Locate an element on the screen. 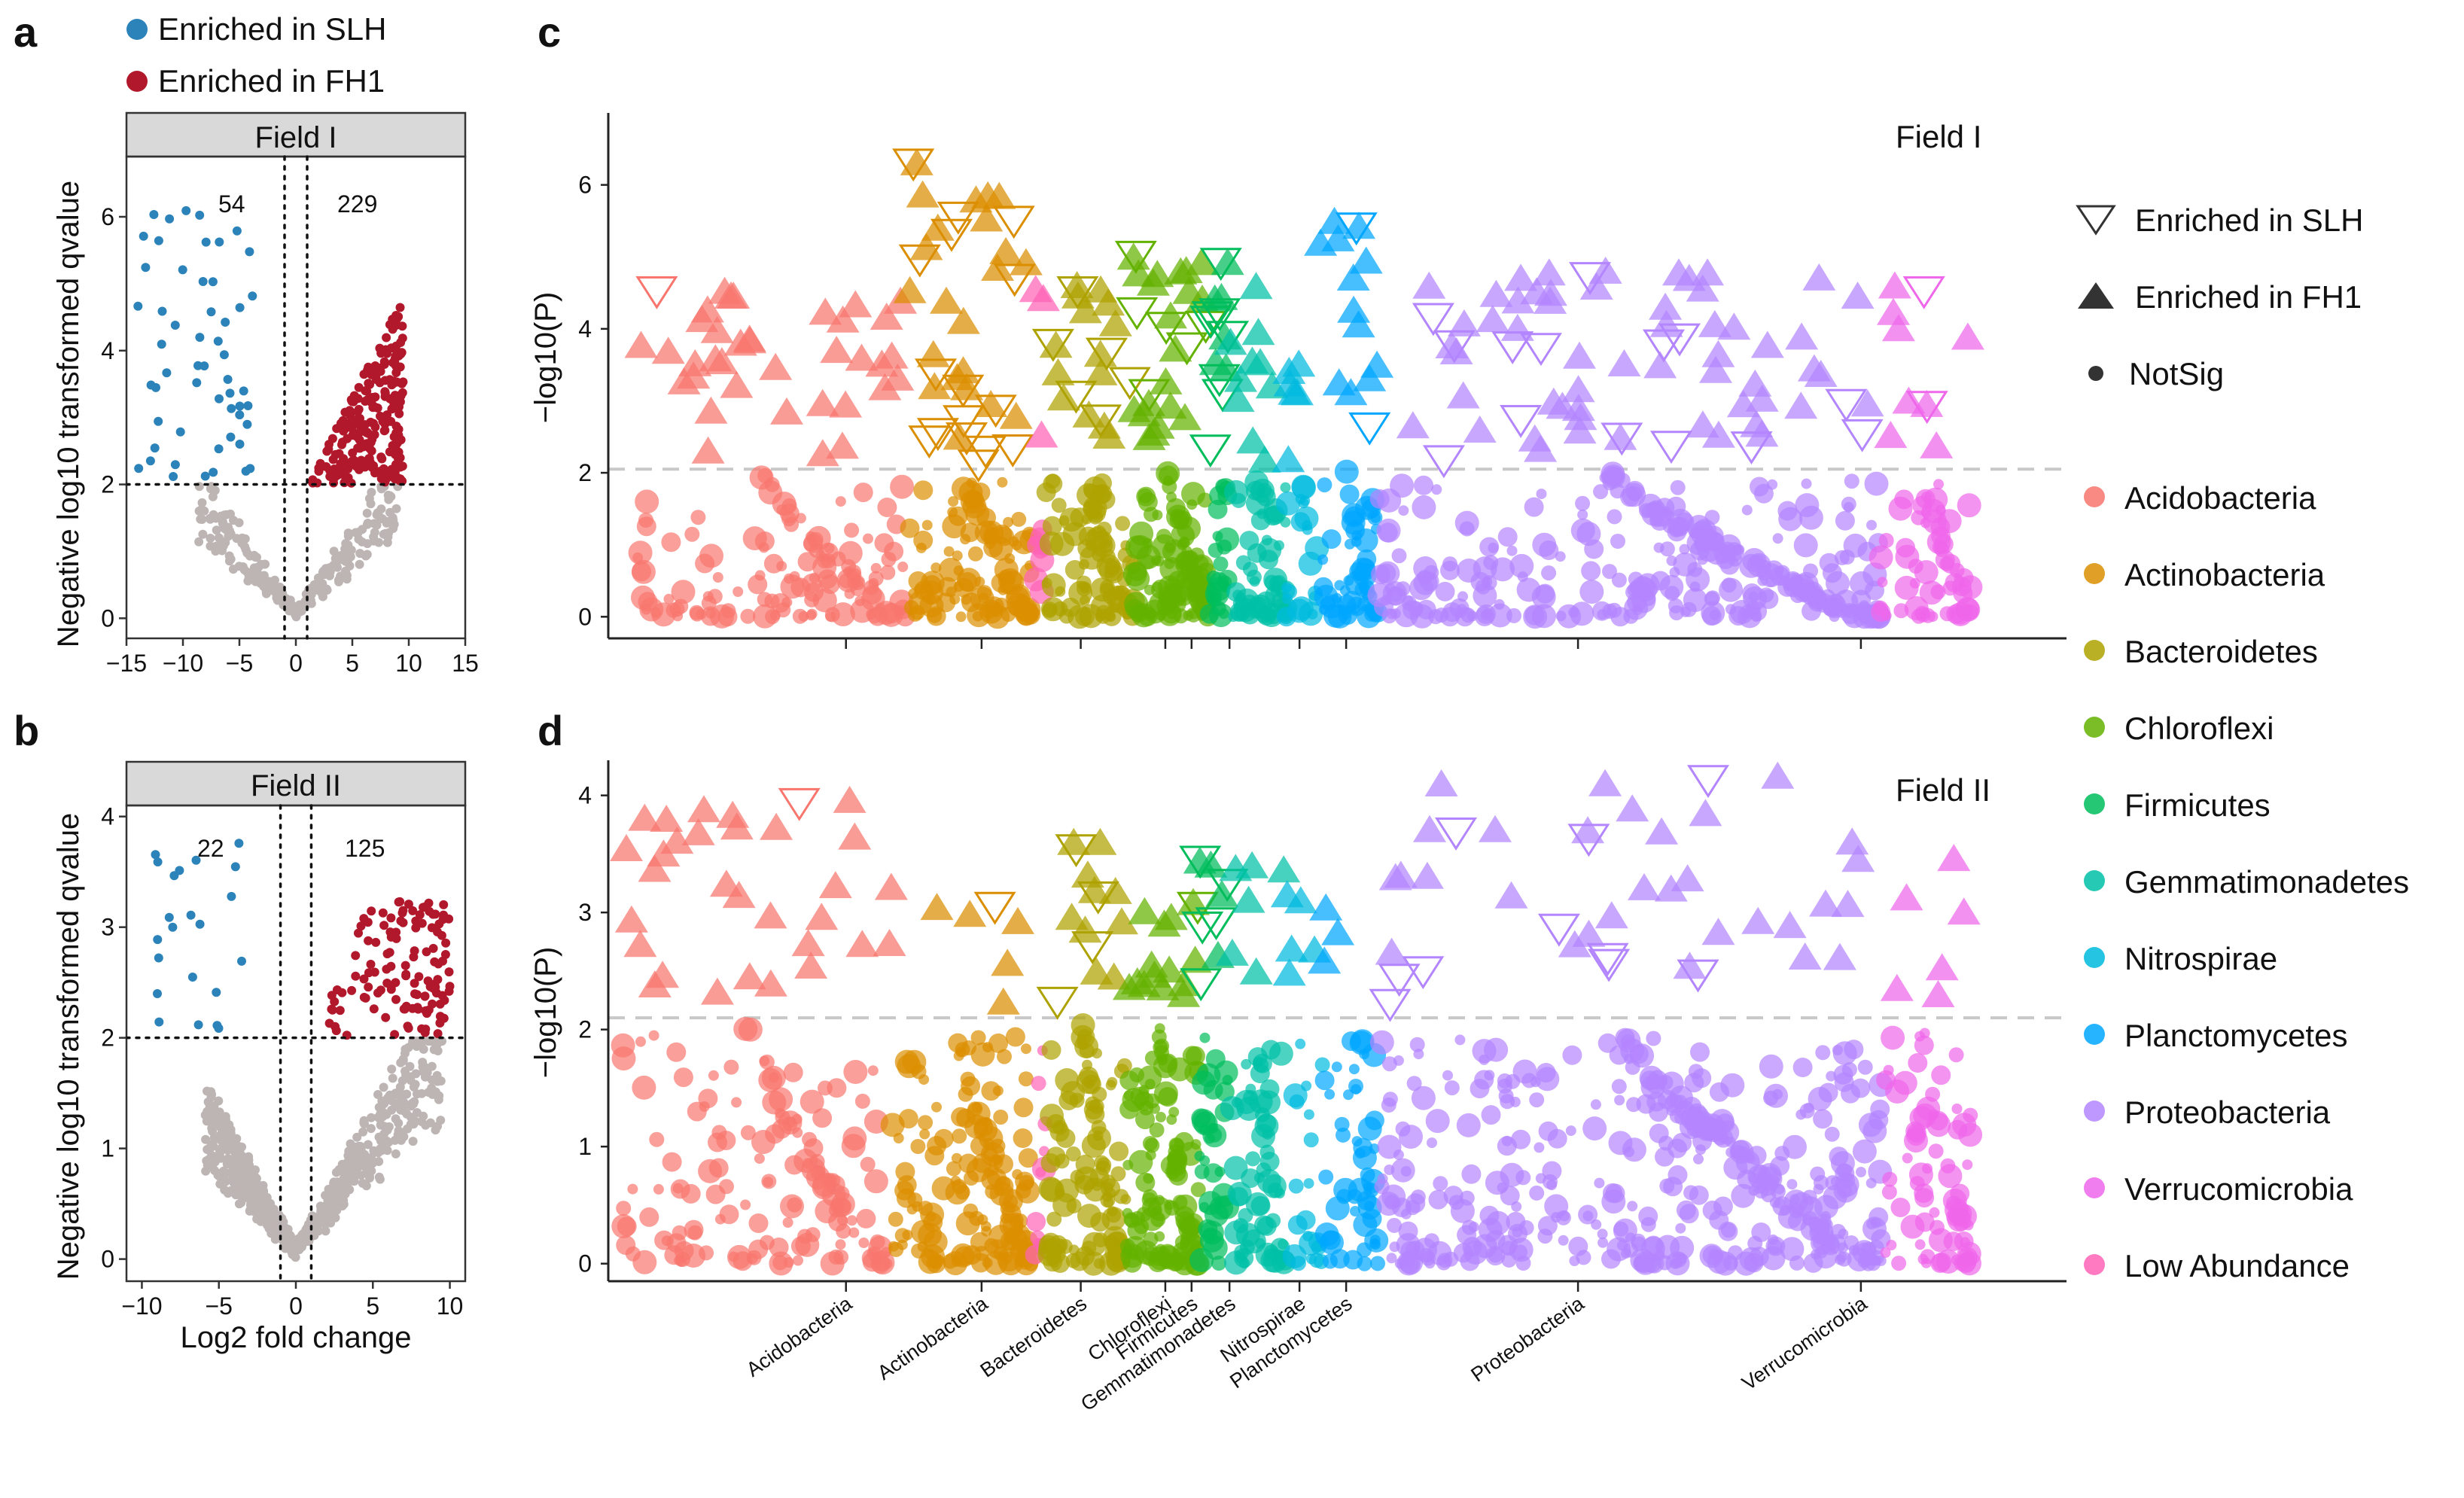 The width and height of the screenshot is (2464, 1498). legend-phylum-label: Proteobacteria is located at coordinates (2227, 1112).